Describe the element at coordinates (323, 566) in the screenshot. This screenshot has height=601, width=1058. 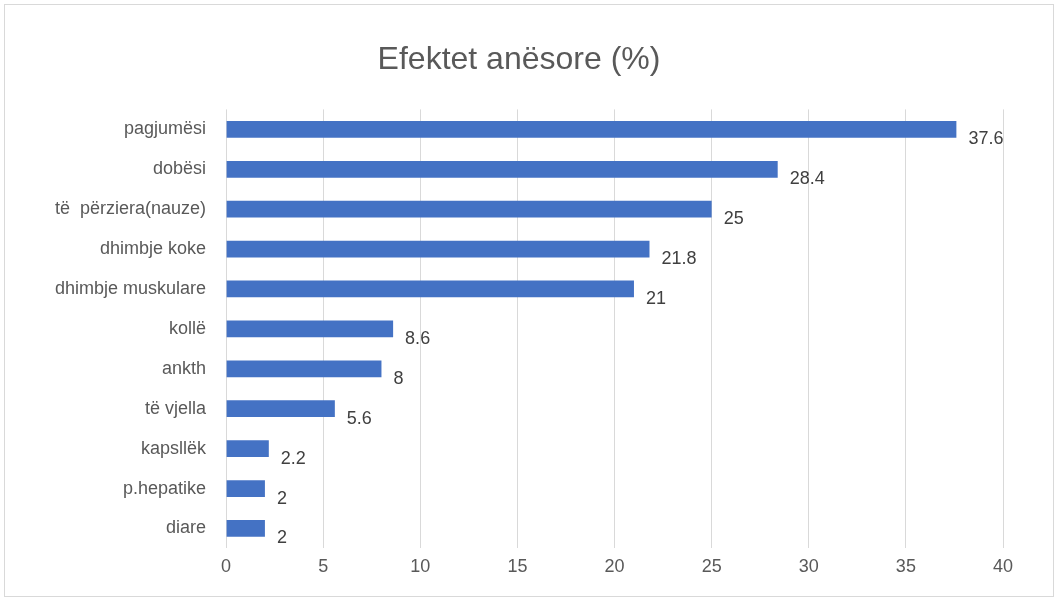
I see `x-tick-label: 5` at that location.